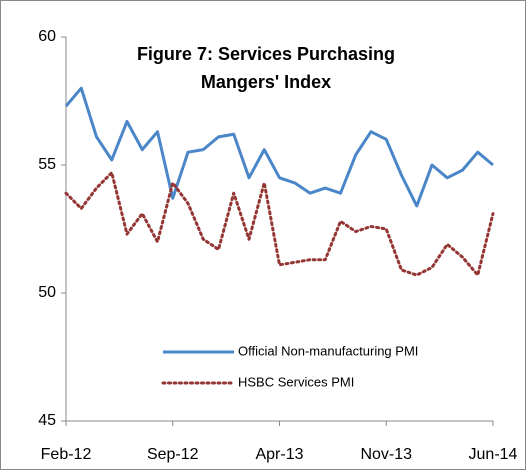  I want to click on x-tick-label: Jun-14, so click(493, 454).